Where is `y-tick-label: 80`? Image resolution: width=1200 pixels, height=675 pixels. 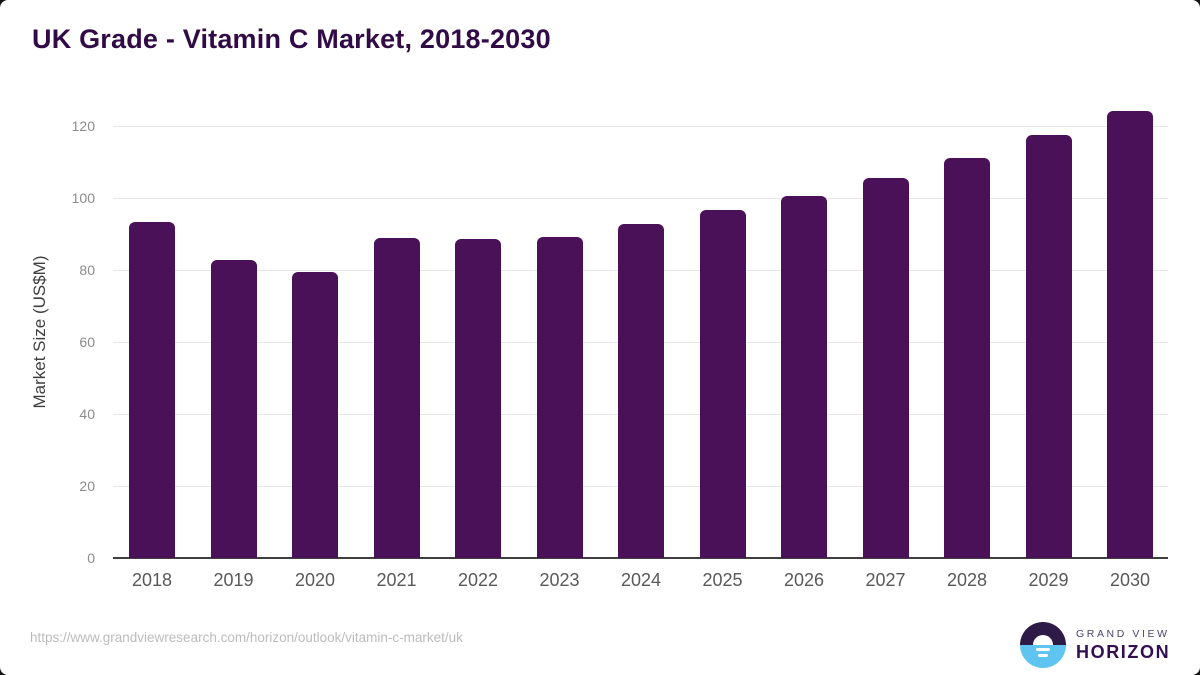 y-tick-label: 80 is located at coordinates (87, 270).